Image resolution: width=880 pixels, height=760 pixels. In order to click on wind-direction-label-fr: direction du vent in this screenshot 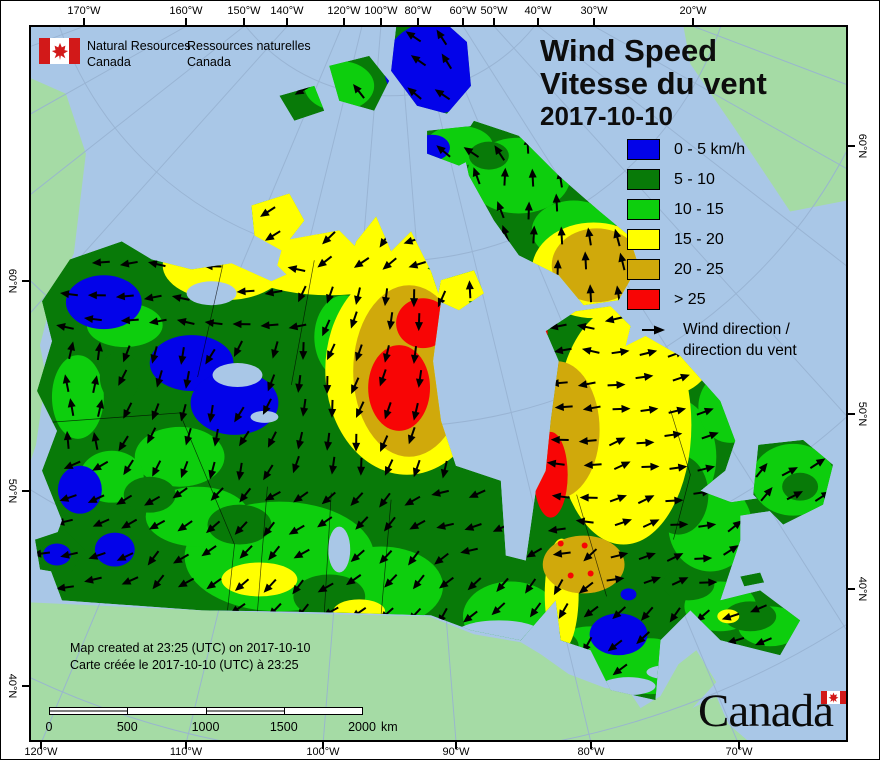, I will do `click(740, 350)`.